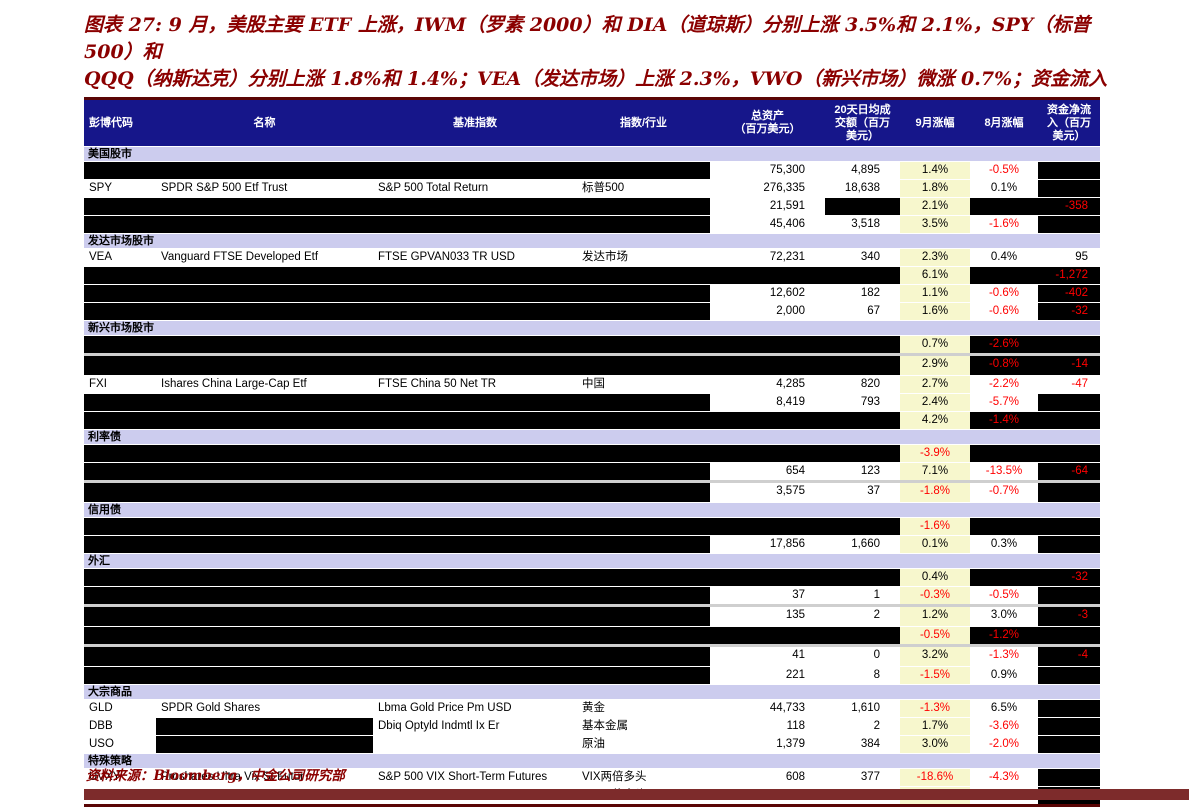 This screenshot has width=1191, height=807. Describe the element at coordinates (767, 402) in the screenshot. I see `cell-assets: 8,419` at that location.